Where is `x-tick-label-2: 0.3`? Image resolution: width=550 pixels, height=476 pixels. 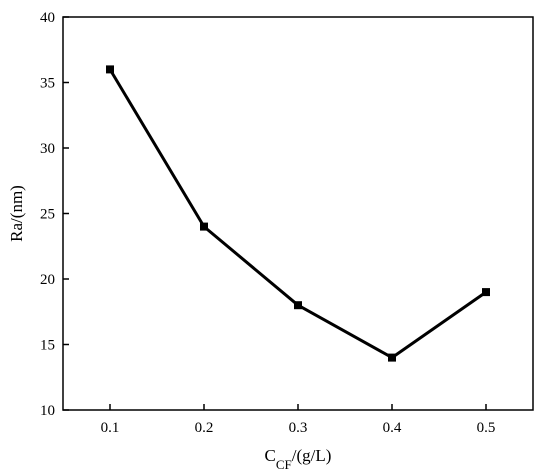 x-tick-label-2: 0.3 is located at coordinates (298, 428).